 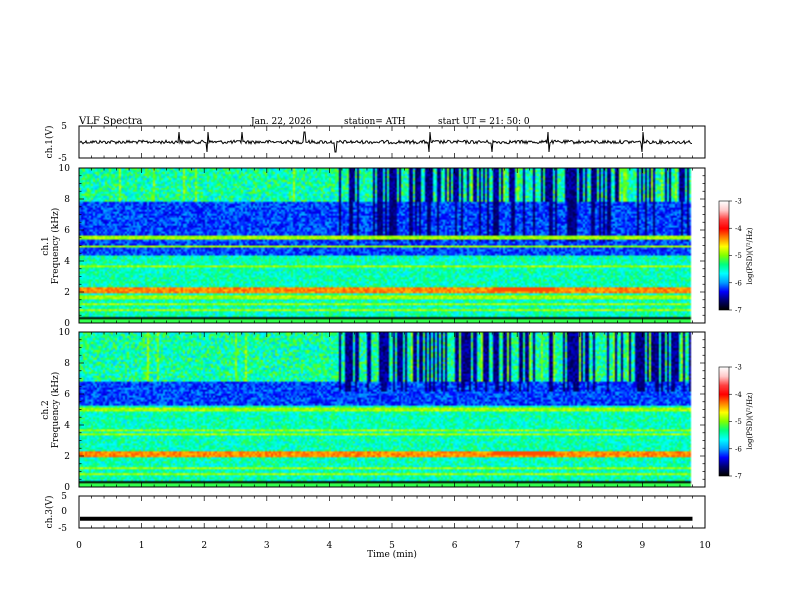 What do you see at coordinates (517, 546) in the screenshot?
I see `time-tick-label: 7` at bounding box center [517, 546].